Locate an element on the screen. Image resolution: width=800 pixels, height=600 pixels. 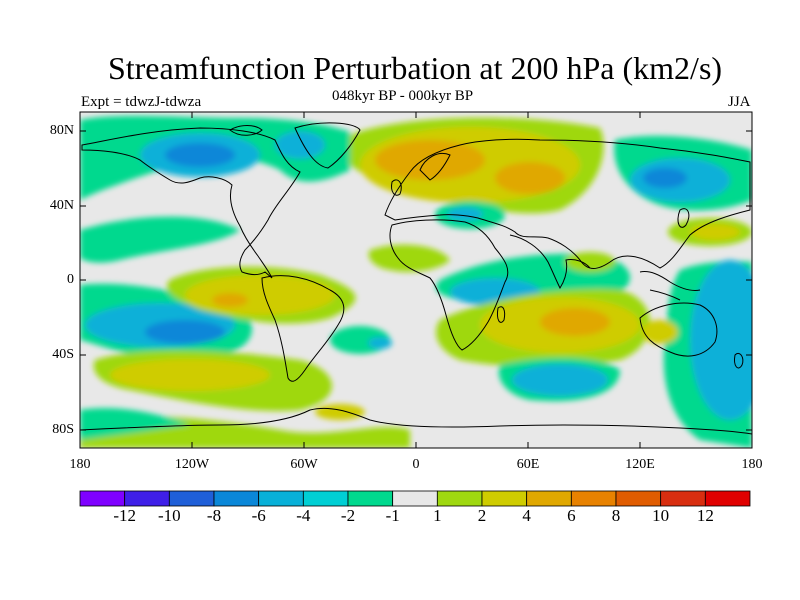
region-tropical-atlantic-green is located at coordinates (409, 258).